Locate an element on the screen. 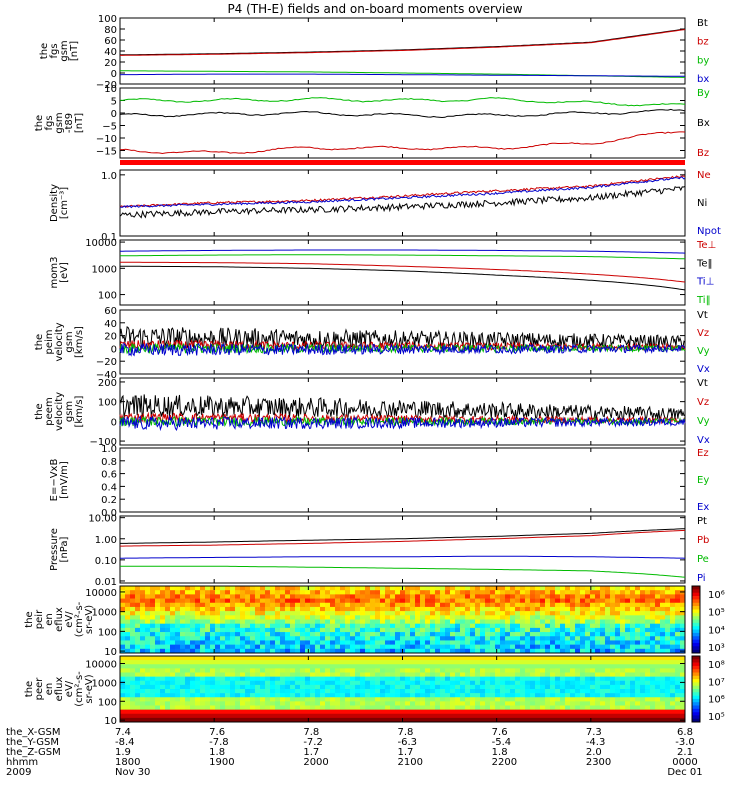  ephemeris-value: 1.7 is located at coordinates (406, 752).